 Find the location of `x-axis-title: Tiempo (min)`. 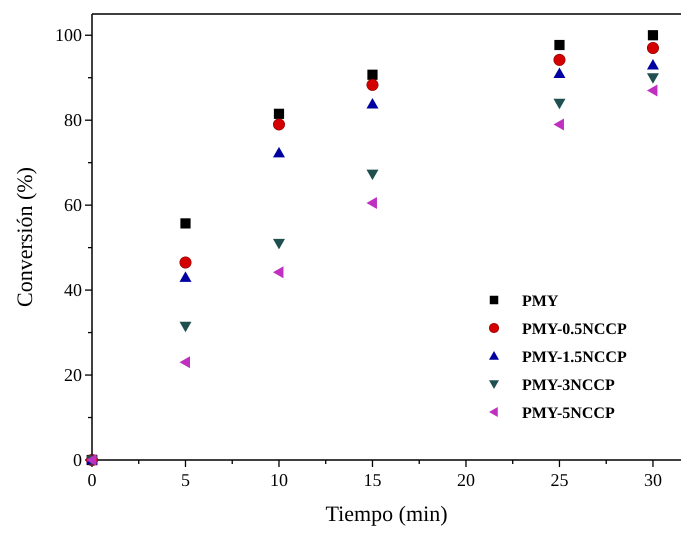

x-axis-title: Tiempo (min) is located at coordinates (386, 513).